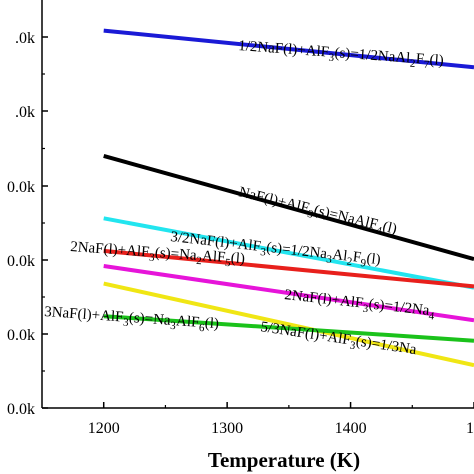 The image size is (474, 474). Describe the element at coordinates (104, 428) in the screenshot. I see `x-tick-label: 1200` at that location.